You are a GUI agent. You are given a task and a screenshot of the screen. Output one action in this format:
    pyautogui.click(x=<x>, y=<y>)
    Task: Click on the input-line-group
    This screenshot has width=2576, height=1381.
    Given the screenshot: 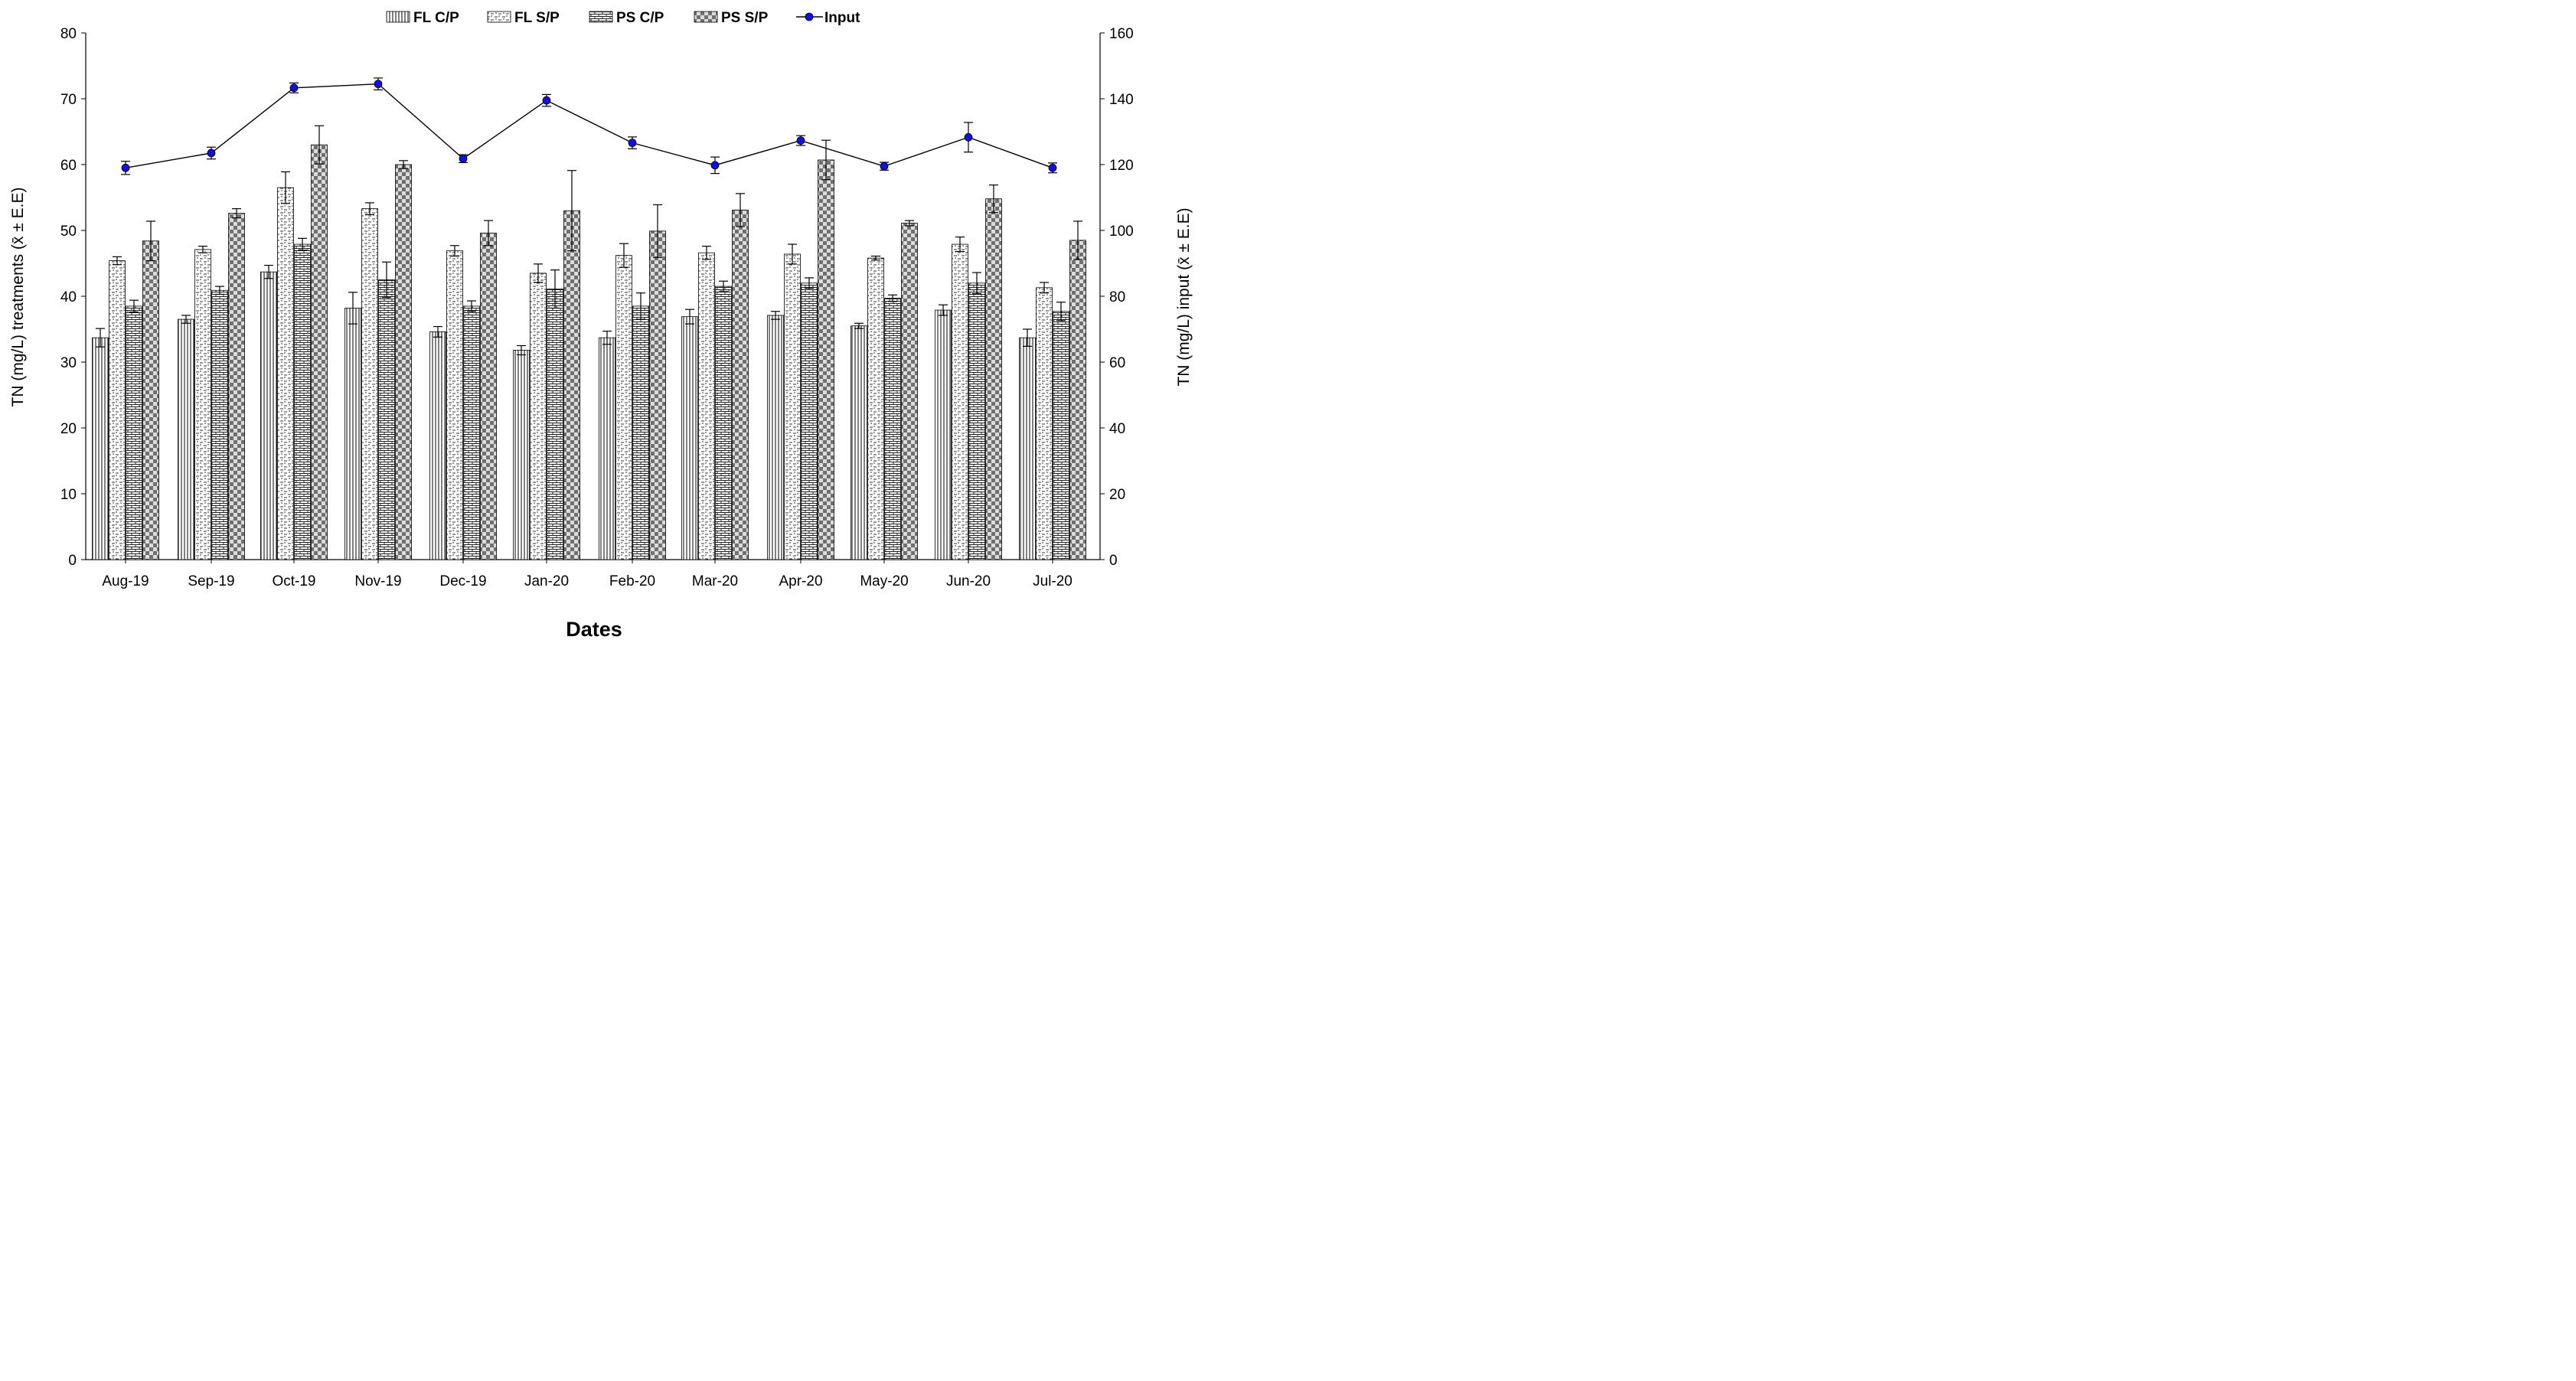 What is the action you would take?
    pyautogui.click(x=589, y=126)
    